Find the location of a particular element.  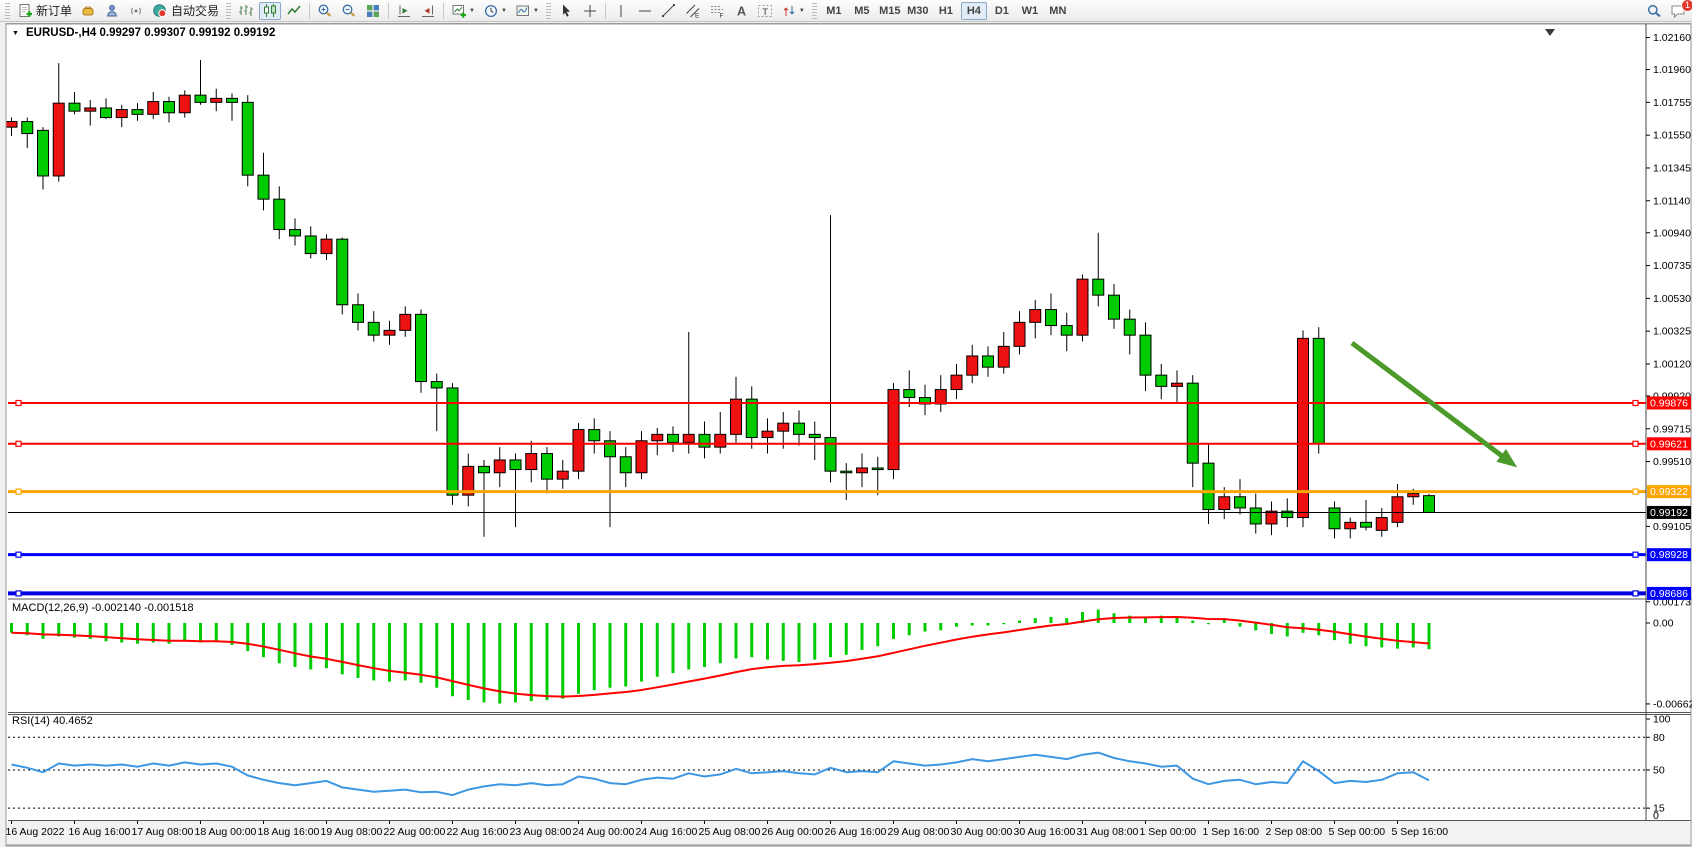

ohlc-bars-button is located at coordinates (246, 11).